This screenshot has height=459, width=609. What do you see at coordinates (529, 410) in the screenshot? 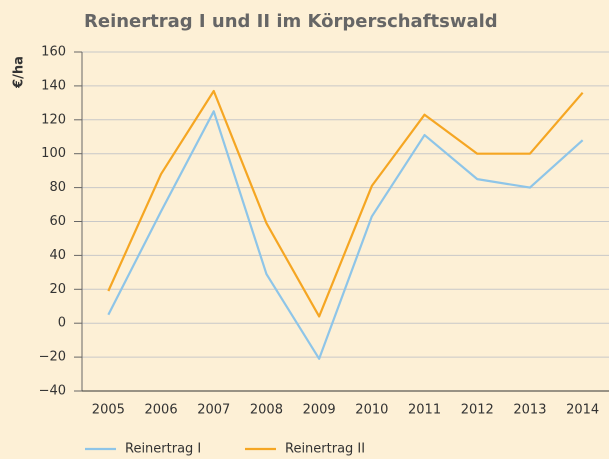
I see `x-tick-label: 2013` at bounding box center [529, 410].